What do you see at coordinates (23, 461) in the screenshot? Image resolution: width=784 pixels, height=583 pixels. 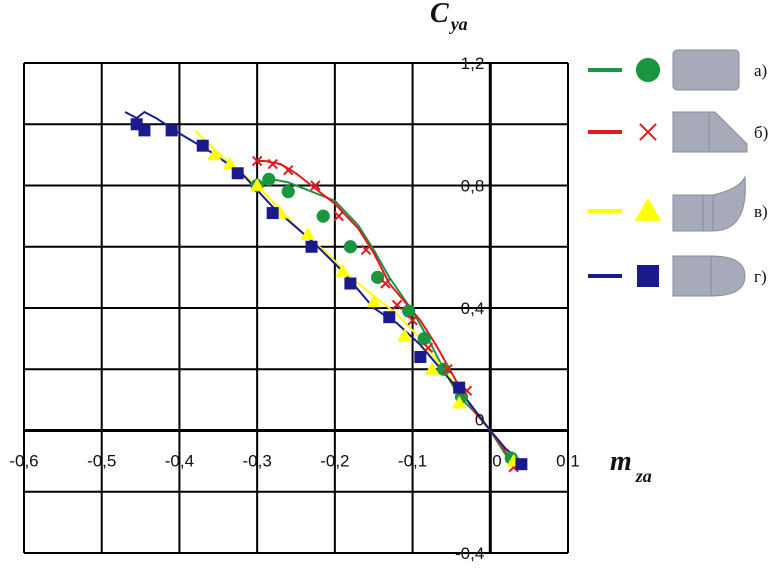 I see `x-tick-label: -0,6` at bounding box center [23, 461].